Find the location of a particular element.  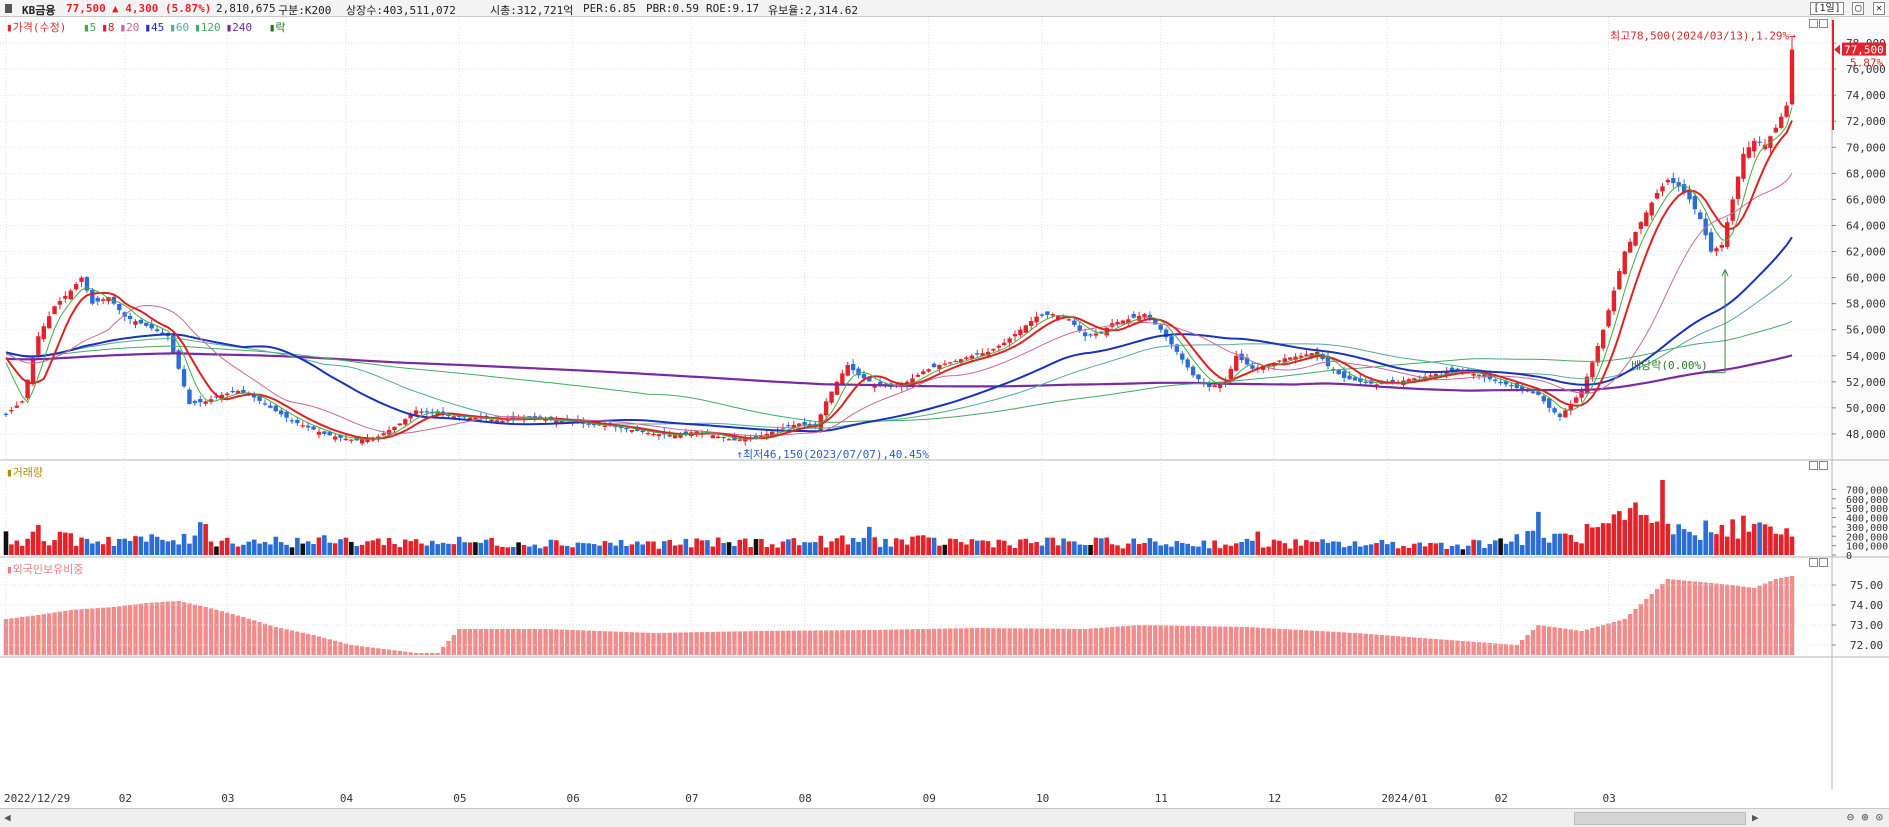

scroll-left-icon: ◀ is located at coordinates (7, 817).